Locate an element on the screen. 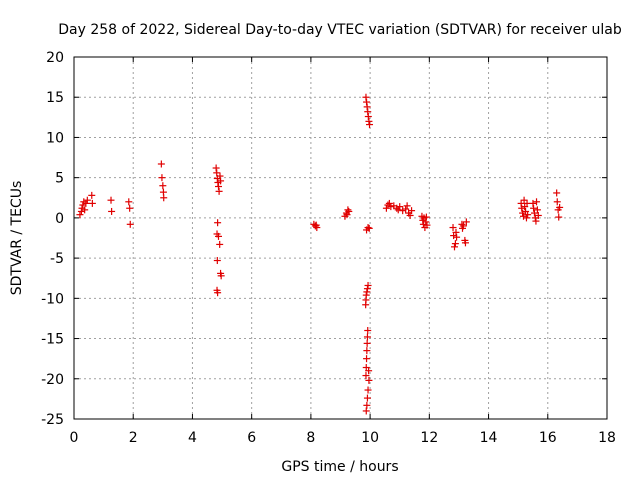  y-tick-label: 10 is located at coordinates (55, 138).